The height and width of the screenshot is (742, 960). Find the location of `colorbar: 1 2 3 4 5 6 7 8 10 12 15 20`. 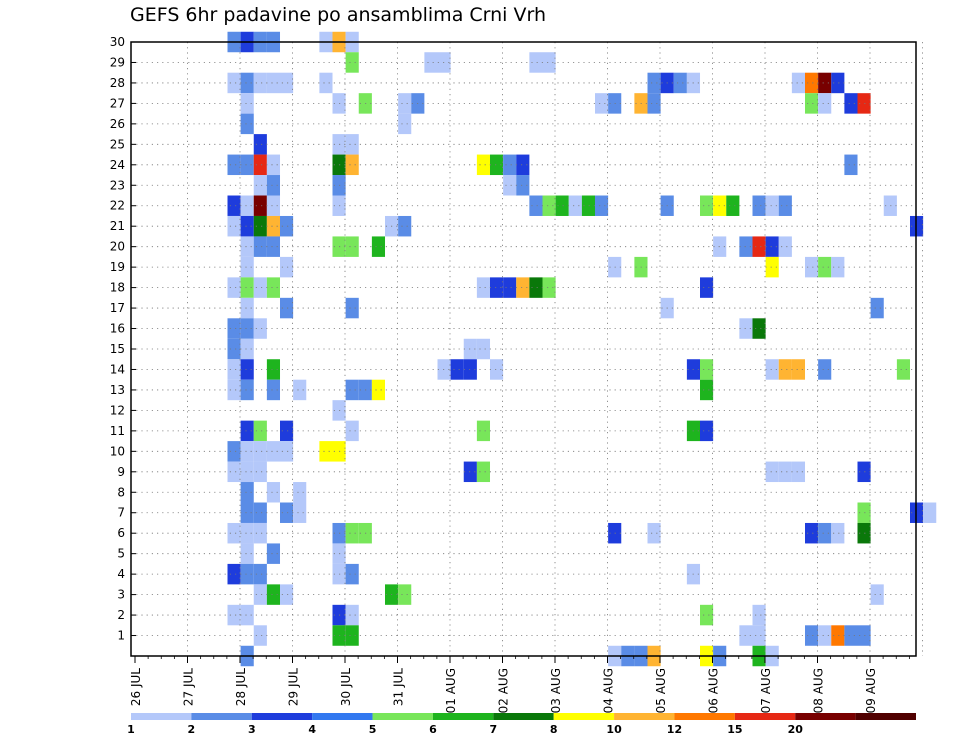

colorbar: 1 2 3 4 5 6 7 8 10 12 15 20 is located at coordinates (521, 724).